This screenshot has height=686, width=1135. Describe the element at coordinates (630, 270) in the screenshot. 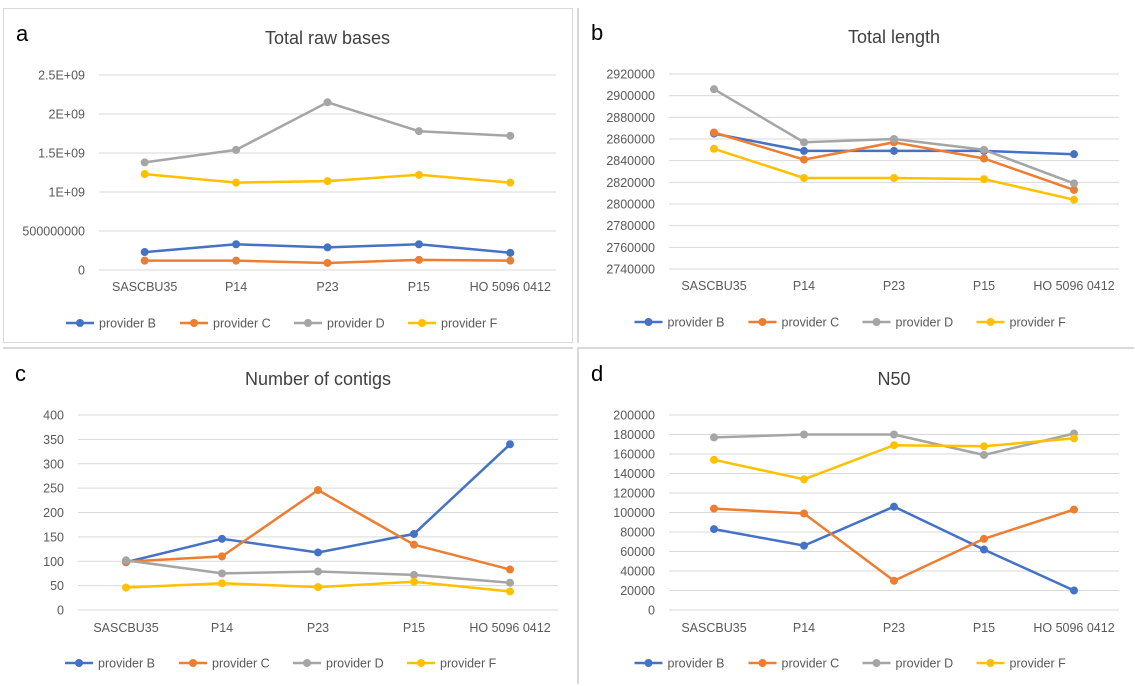

I see `y-tick-label: 2740000` at that location.